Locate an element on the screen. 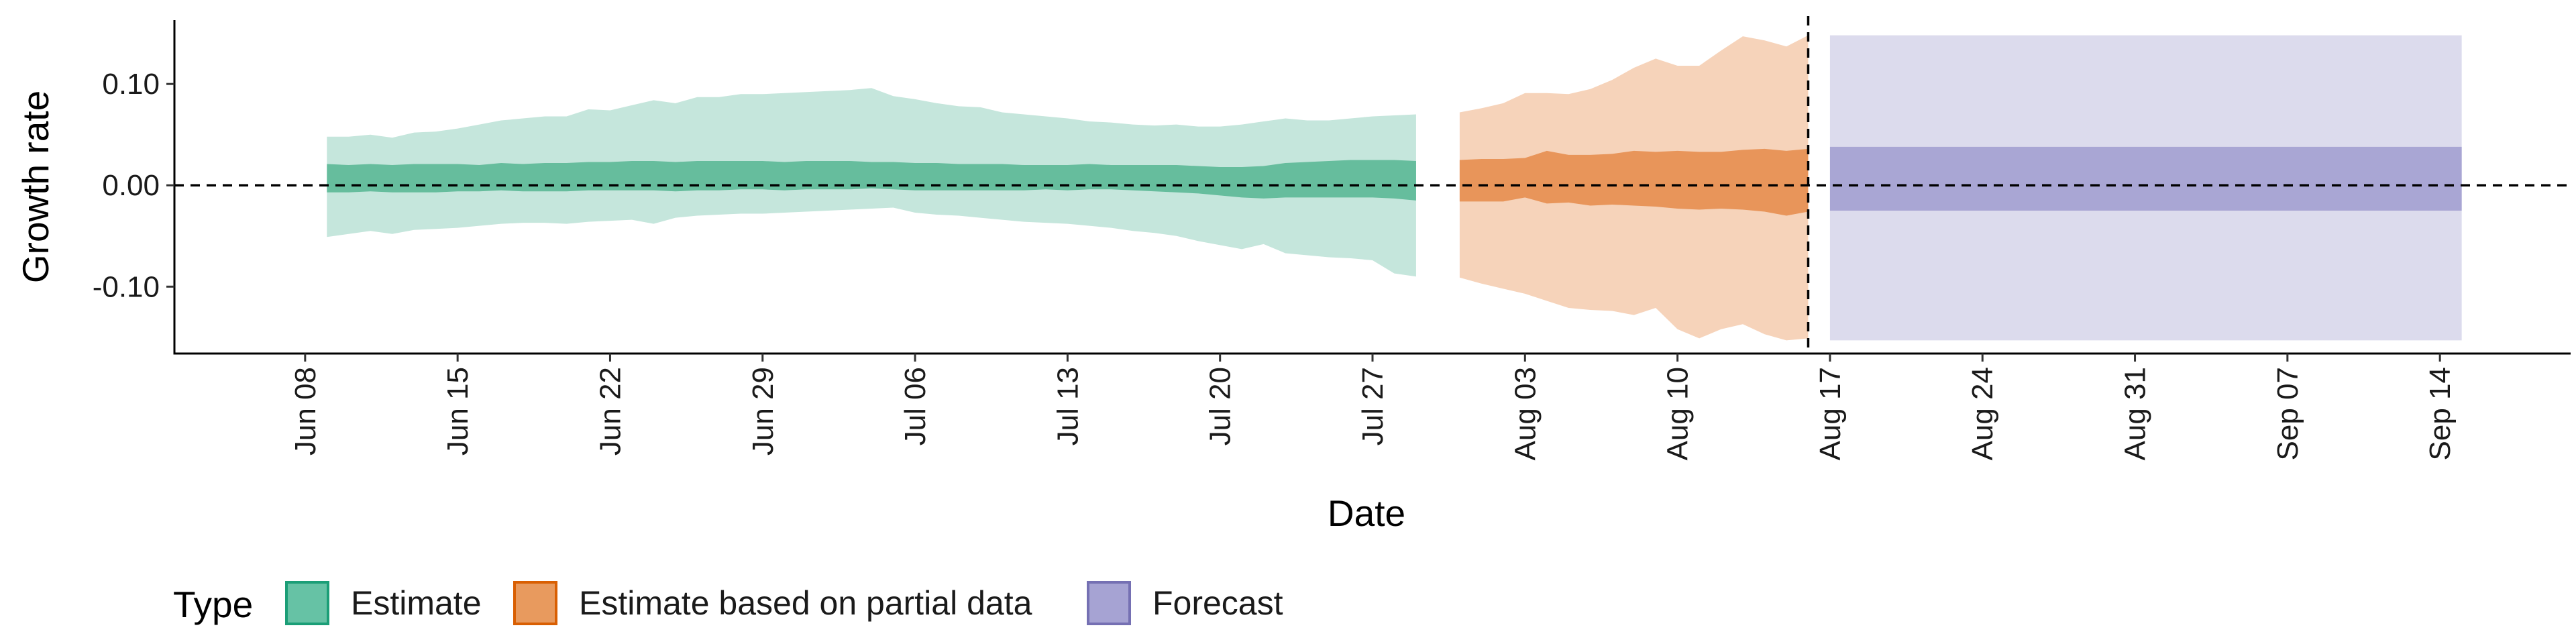 The height and width of the screenshot is (644, 2576). x-axis-title: Date is located at coordinates (1366, 513).